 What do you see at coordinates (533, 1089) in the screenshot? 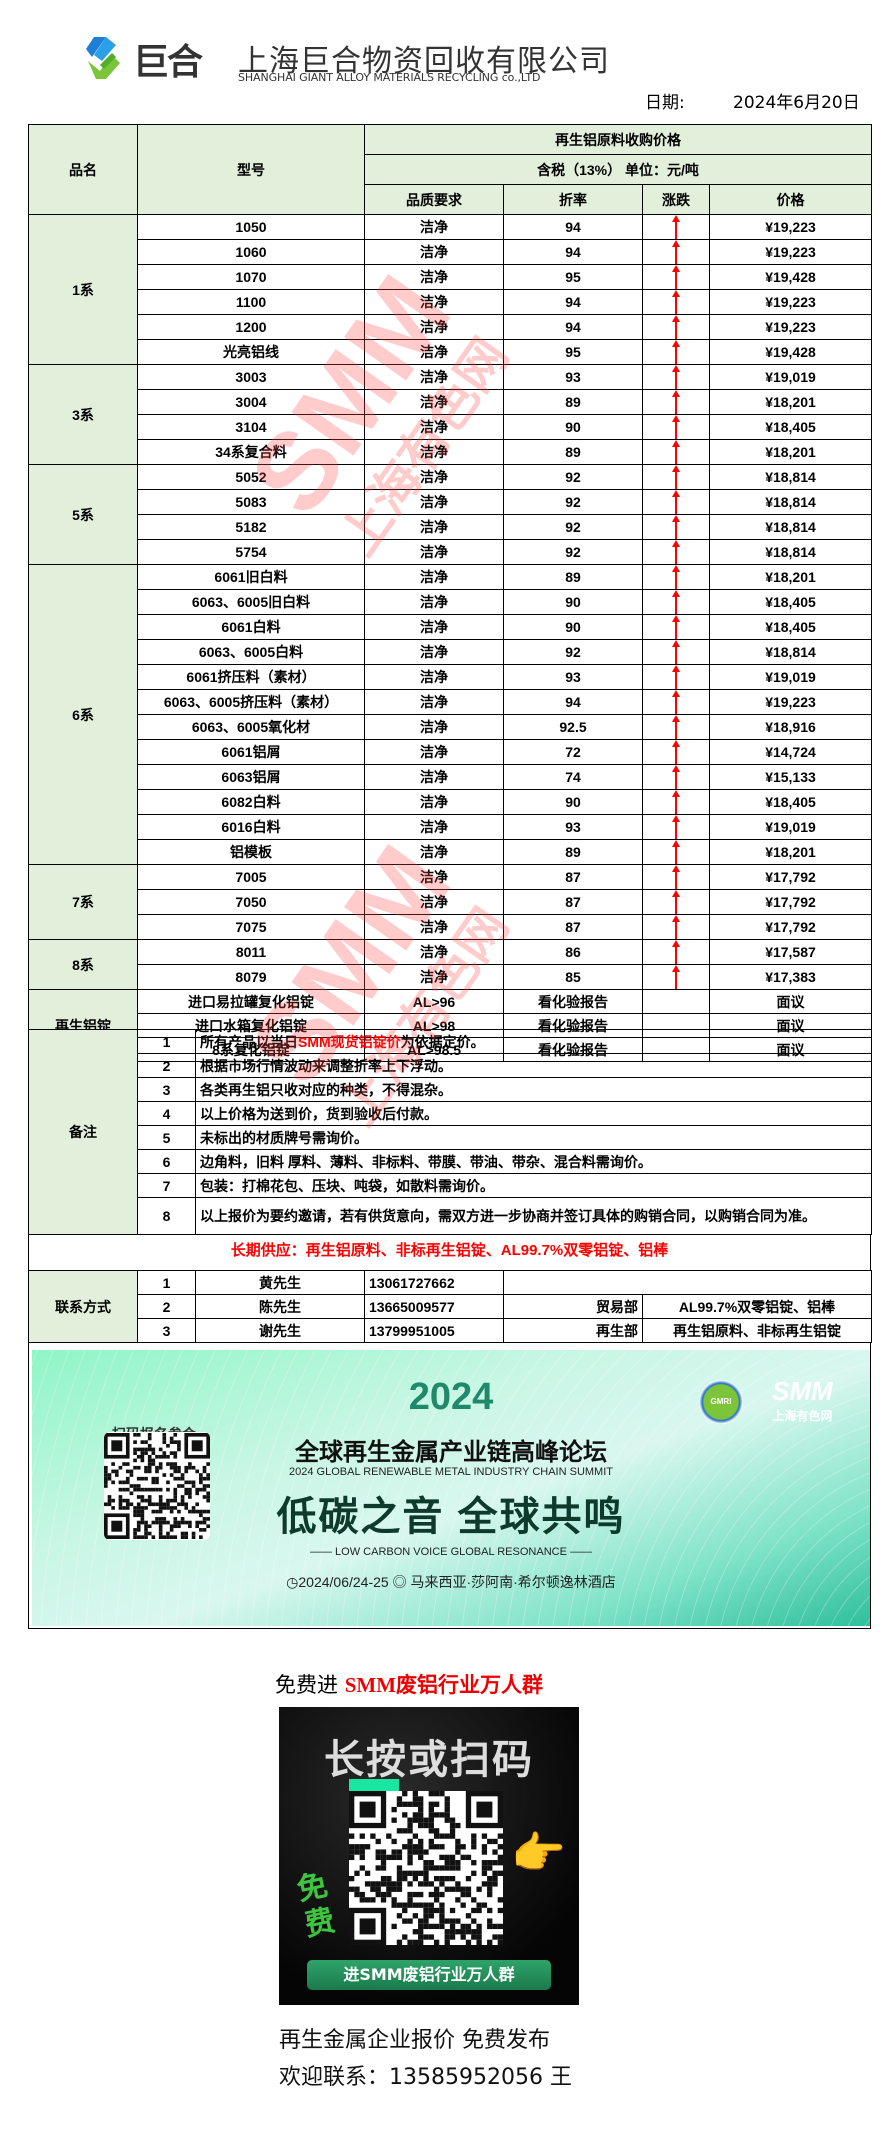
I see `note-text: 各类再生铝只收对应的种类，不得混杂。` at bounding box center [533, 1089].